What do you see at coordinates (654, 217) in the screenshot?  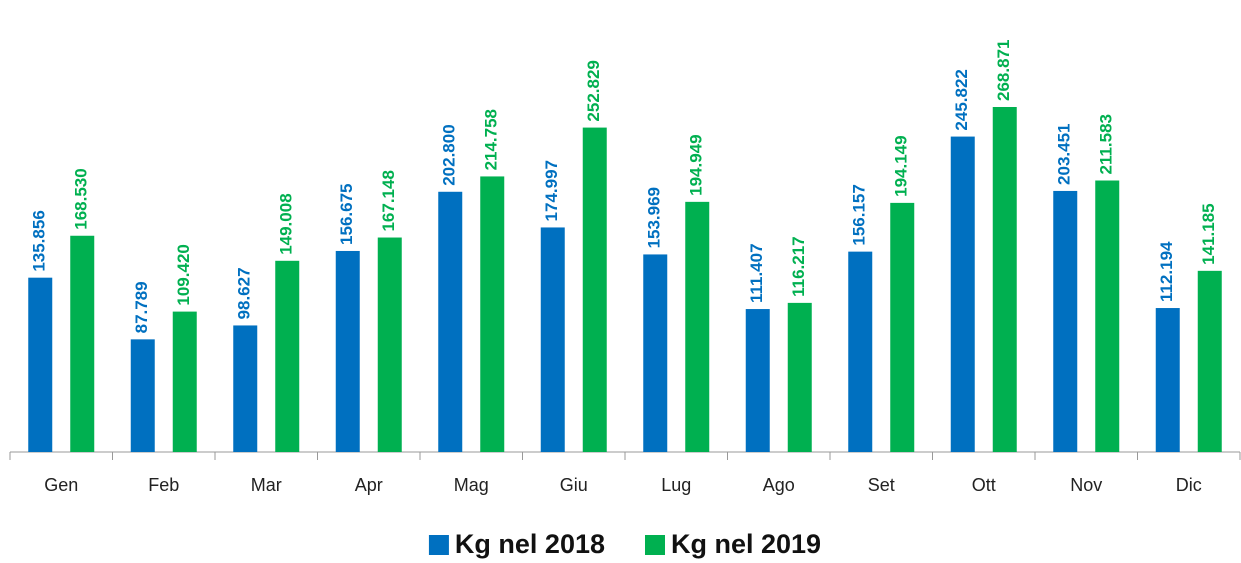 I see `value-label: 153.969` at bounding box center [654, 217].